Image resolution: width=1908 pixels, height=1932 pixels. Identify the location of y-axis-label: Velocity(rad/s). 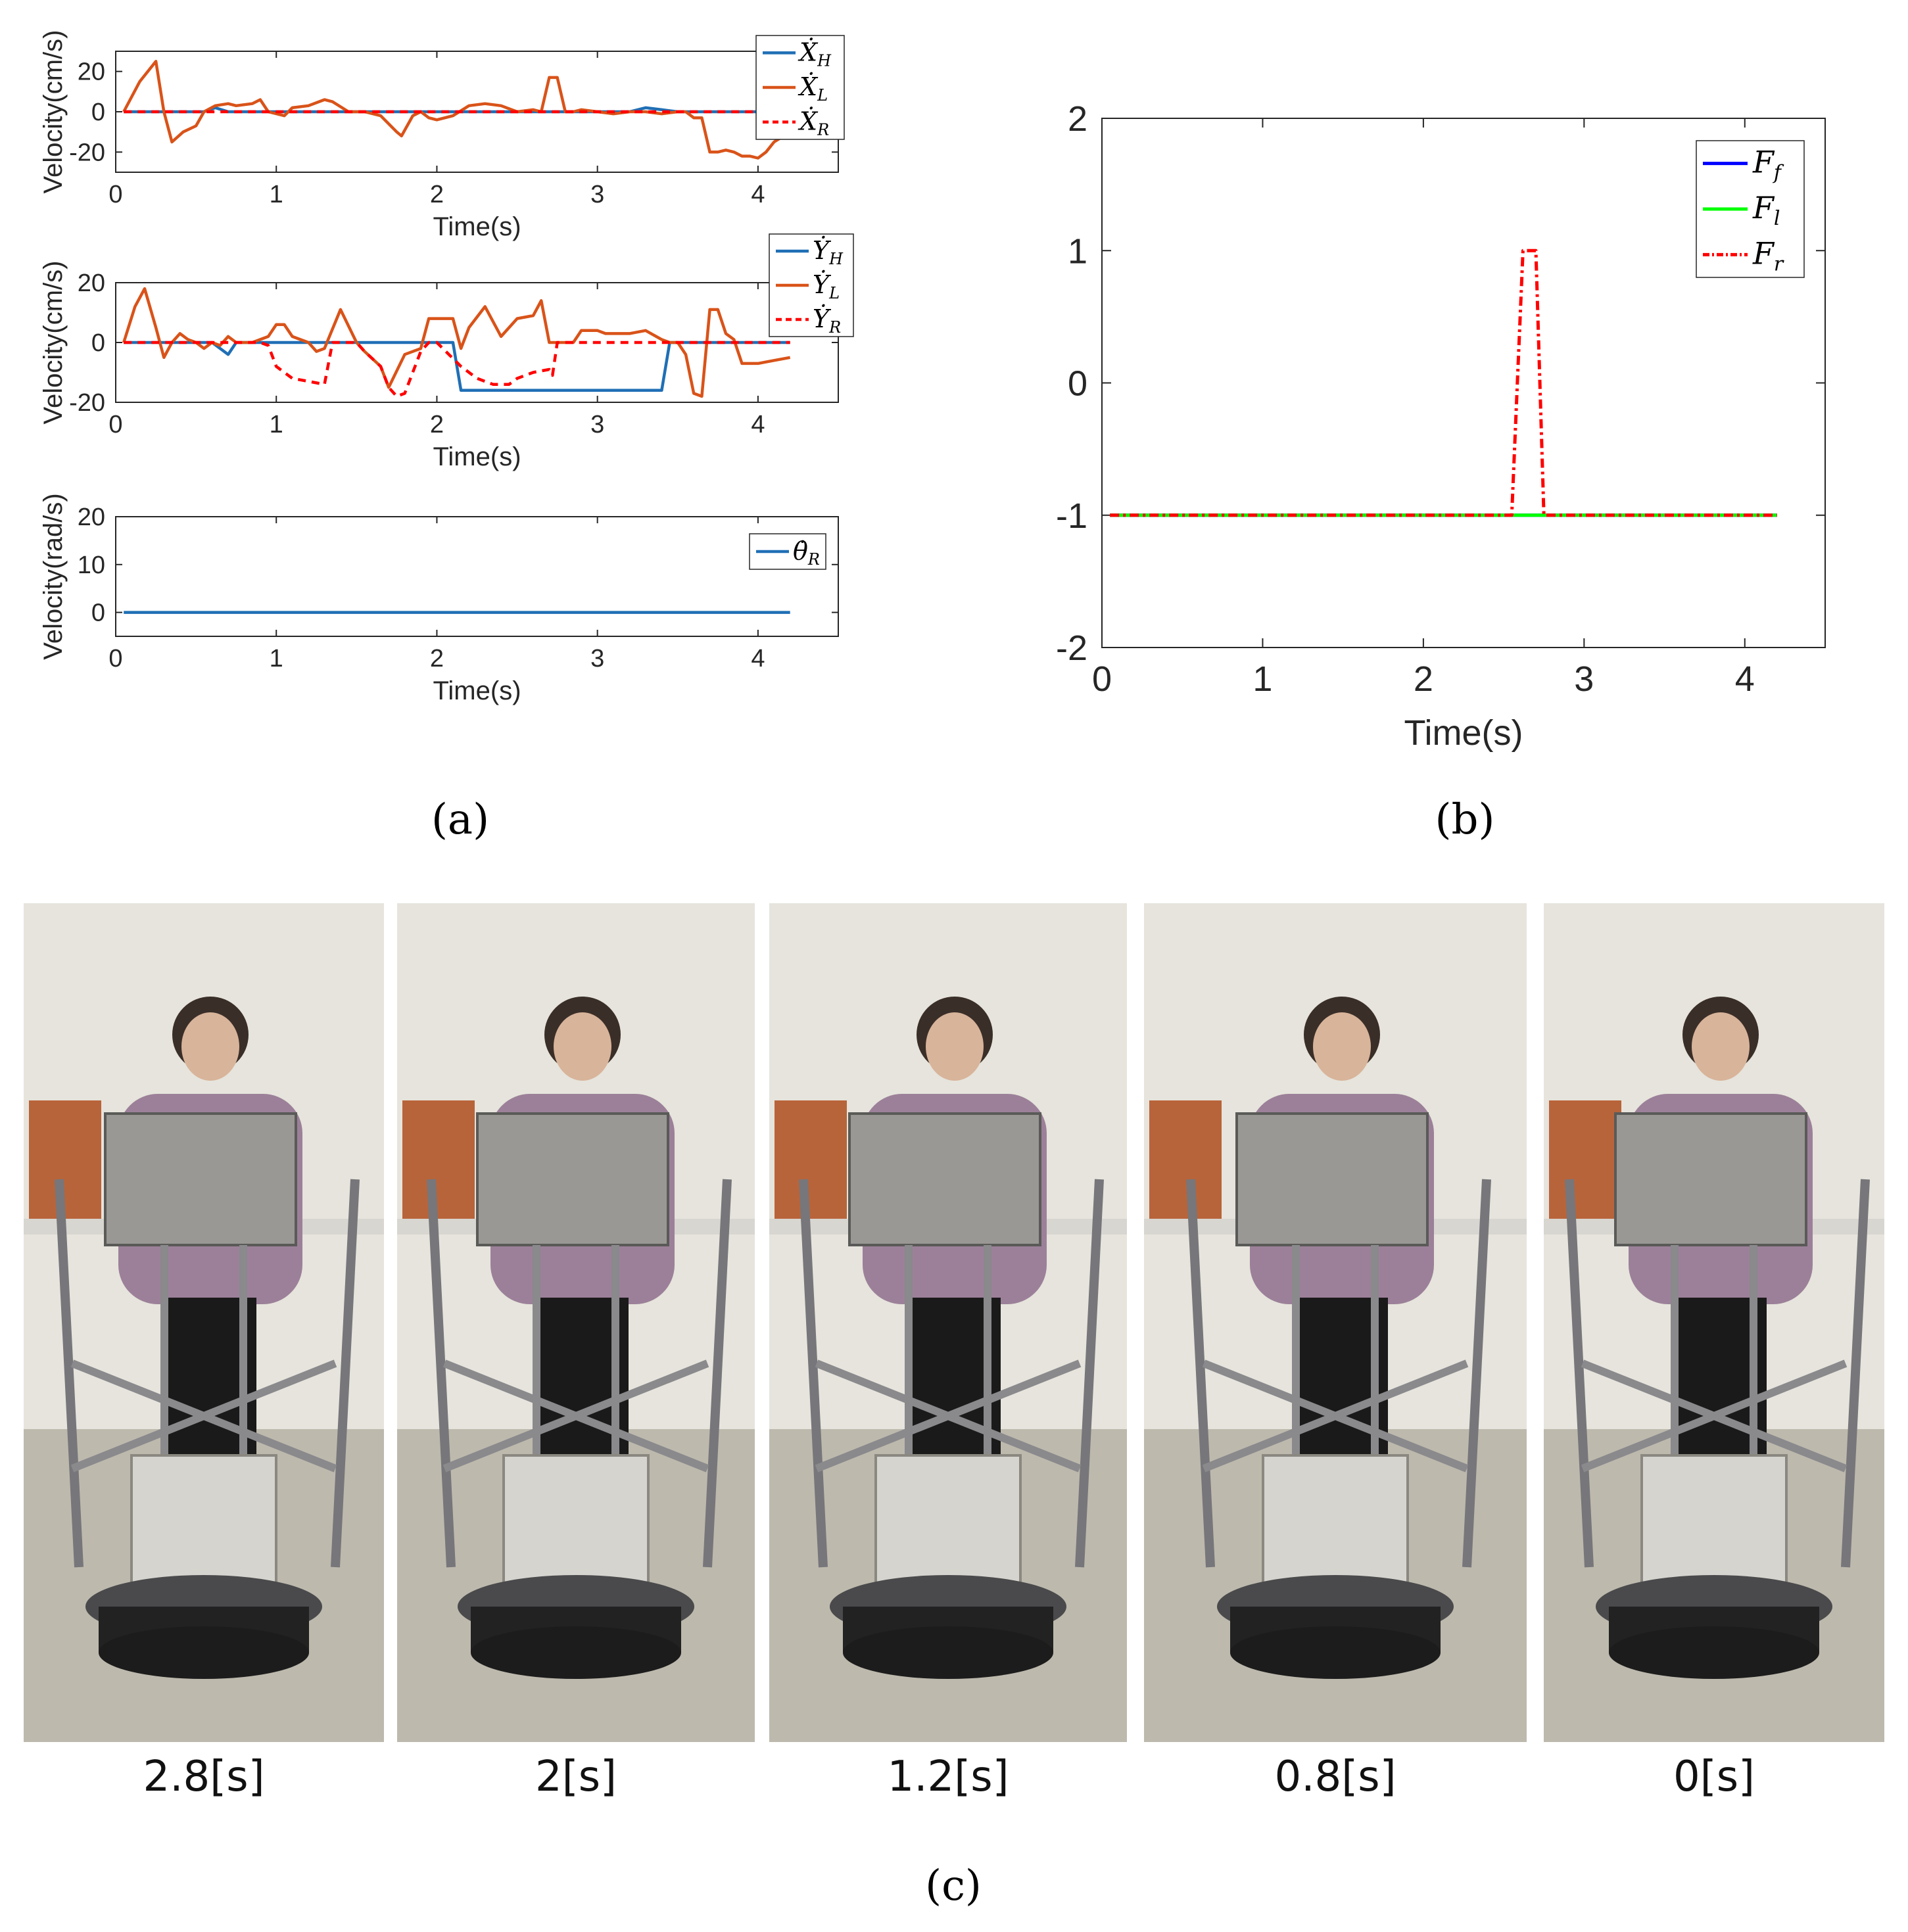
(53, 576).